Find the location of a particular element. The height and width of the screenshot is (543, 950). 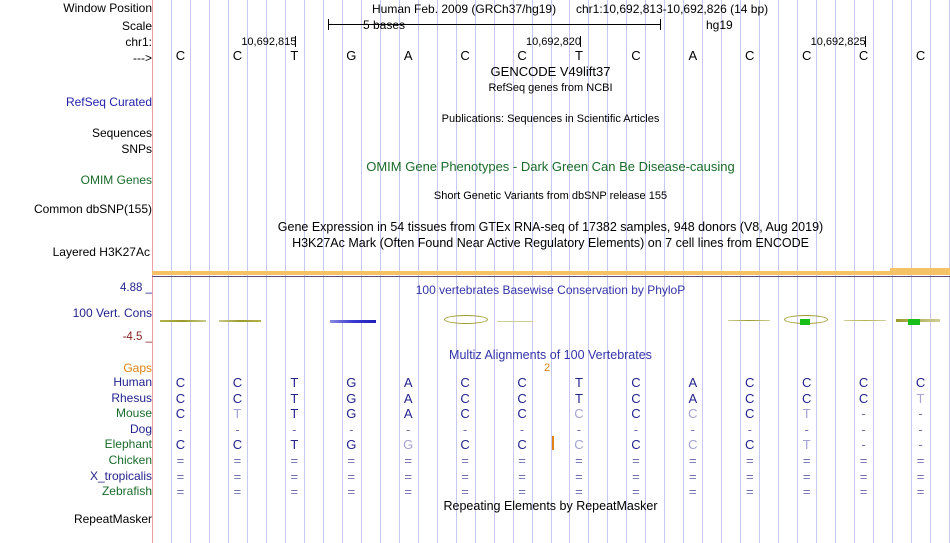

track-title-gencode: GENCODE V49lift37 is located at coordinates (550, 71).